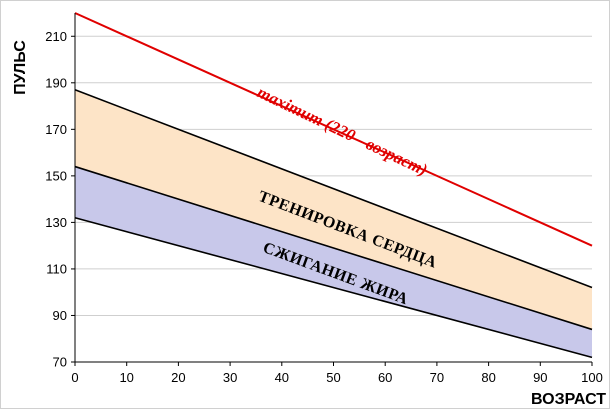 This screenshot has height=409, width=610. What do you see at coordinates (74, 377) in the screenshot?
I see `x-tick-label-0: 0` at bounding box center [74, 377].